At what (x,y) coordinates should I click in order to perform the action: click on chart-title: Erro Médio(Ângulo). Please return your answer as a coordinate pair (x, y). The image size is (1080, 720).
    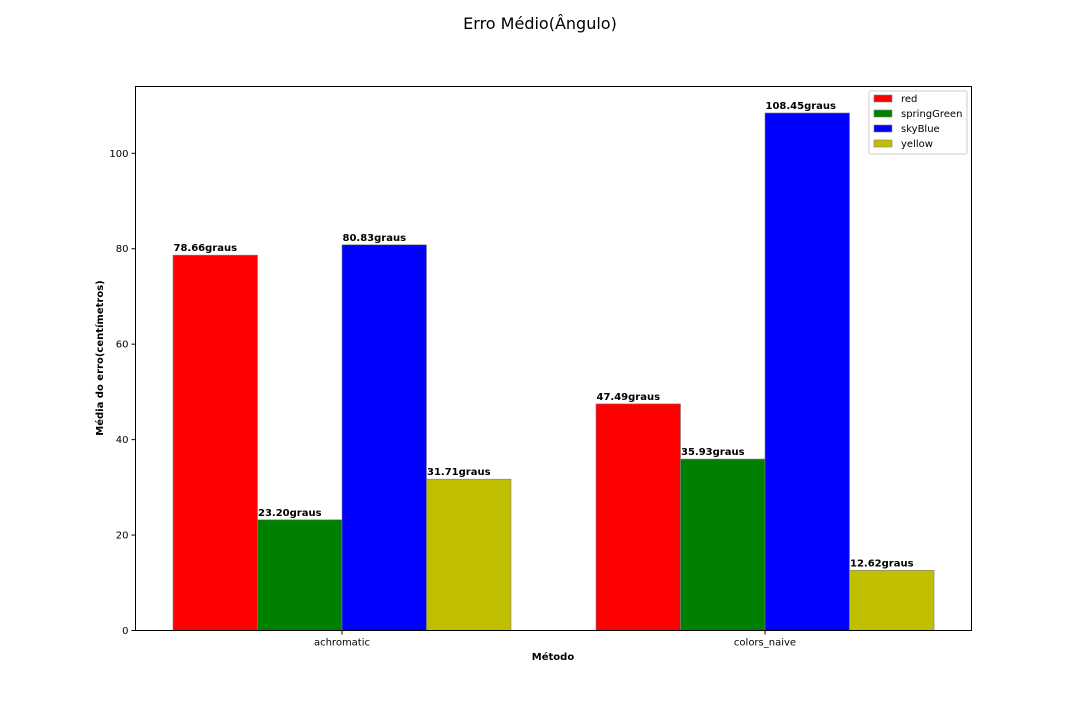
    Looking at the image, I should click on (540, 23).